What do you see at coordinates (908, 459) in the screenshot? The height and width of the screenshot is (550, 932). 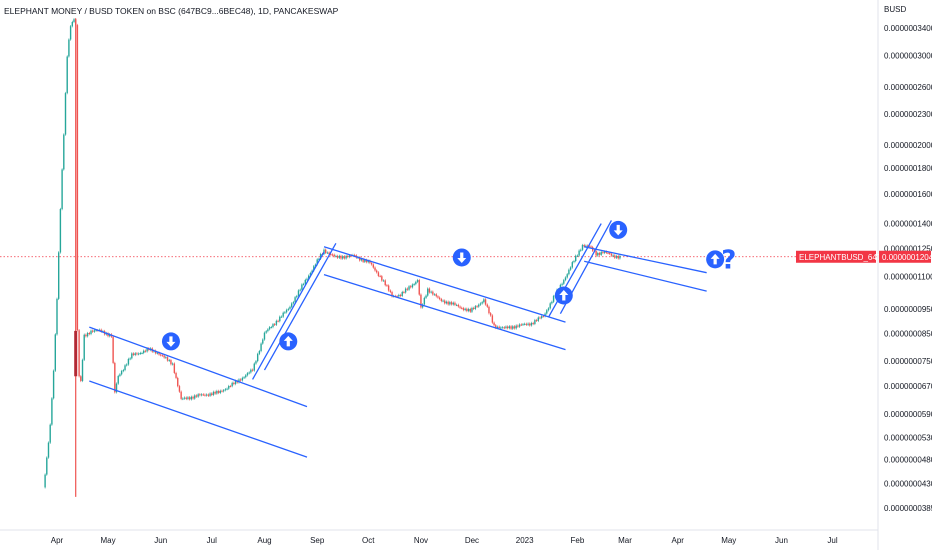 I see `y-tick-label: 0.0000000480` at bounding box center [908, 459].